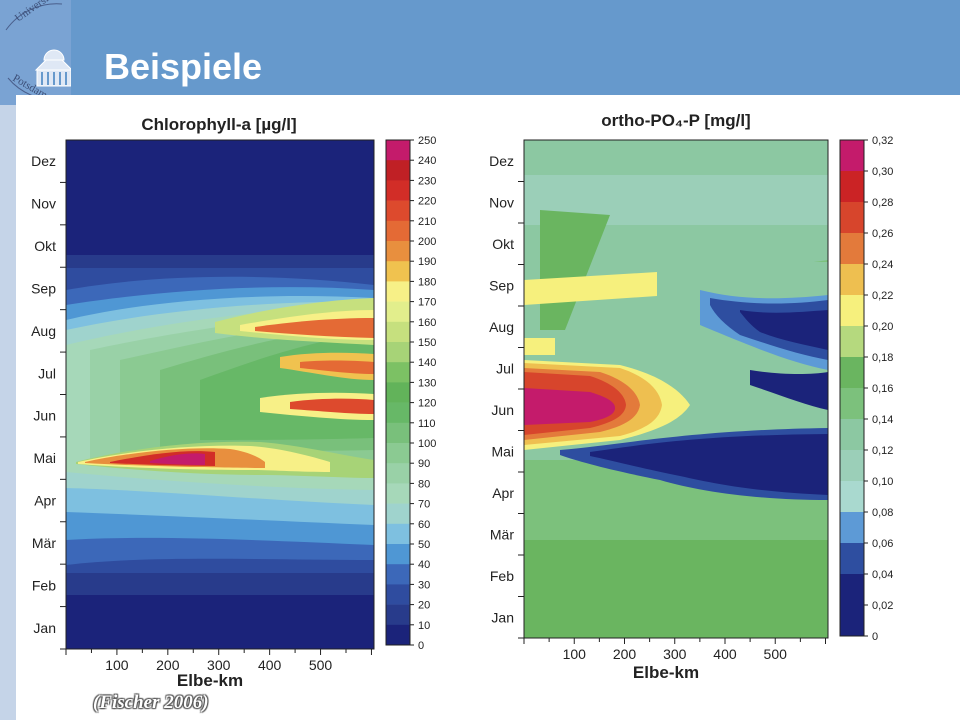 The width and height of the screenshot is (960, 720). I want to click on chart2-colorbar-label: 0,14, so click(882, 420).